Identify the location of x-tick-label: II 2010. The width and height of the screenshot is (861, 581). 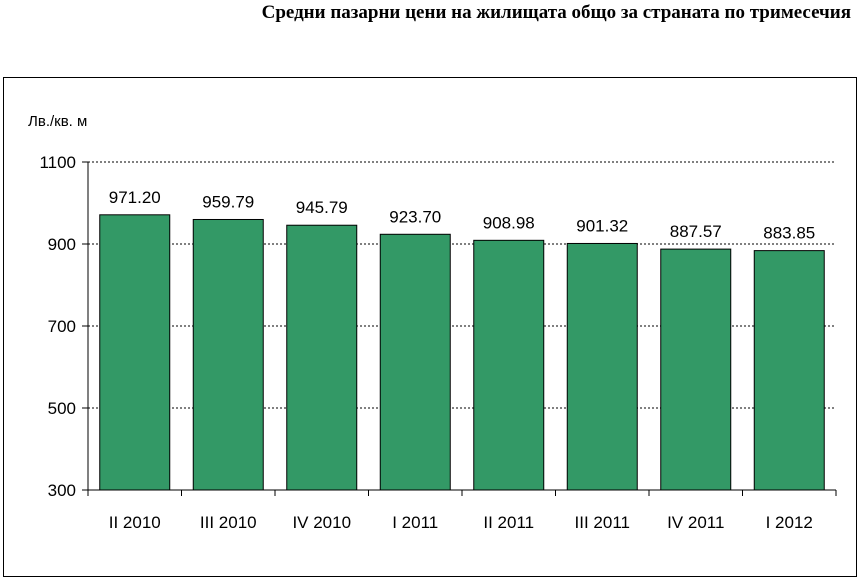
(135, 522).